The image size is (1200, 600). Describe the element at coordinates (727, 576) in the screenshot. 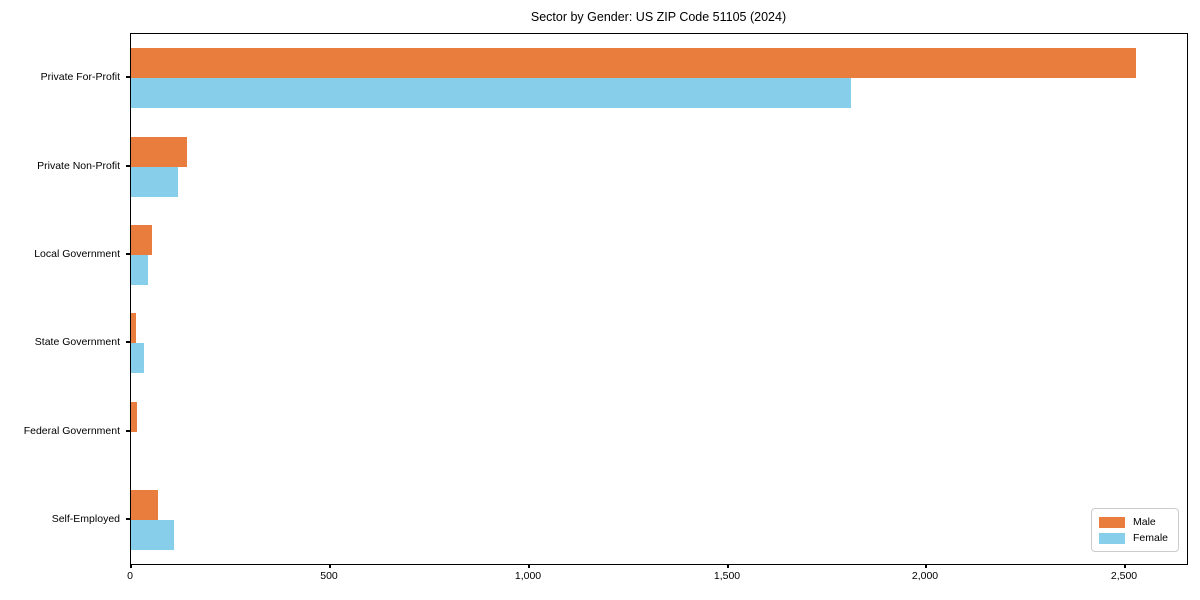

I see `xtick-label-1-500: 1,500` at that location.